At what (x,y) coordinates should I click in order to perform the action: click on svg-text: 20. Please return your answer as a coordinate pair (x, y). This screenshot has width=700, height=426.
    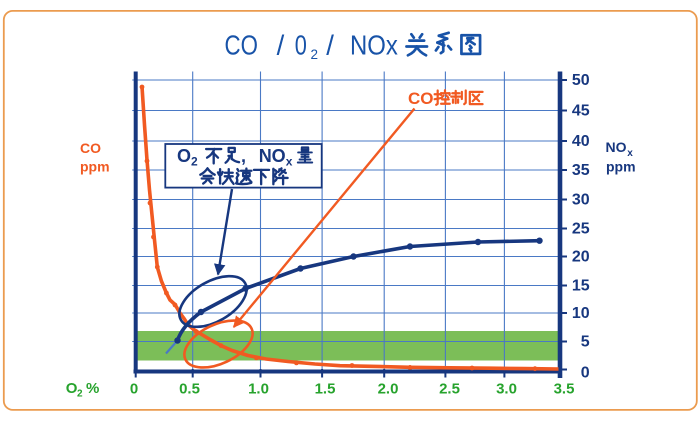
    Looking at the image, I should click on (581, 257).